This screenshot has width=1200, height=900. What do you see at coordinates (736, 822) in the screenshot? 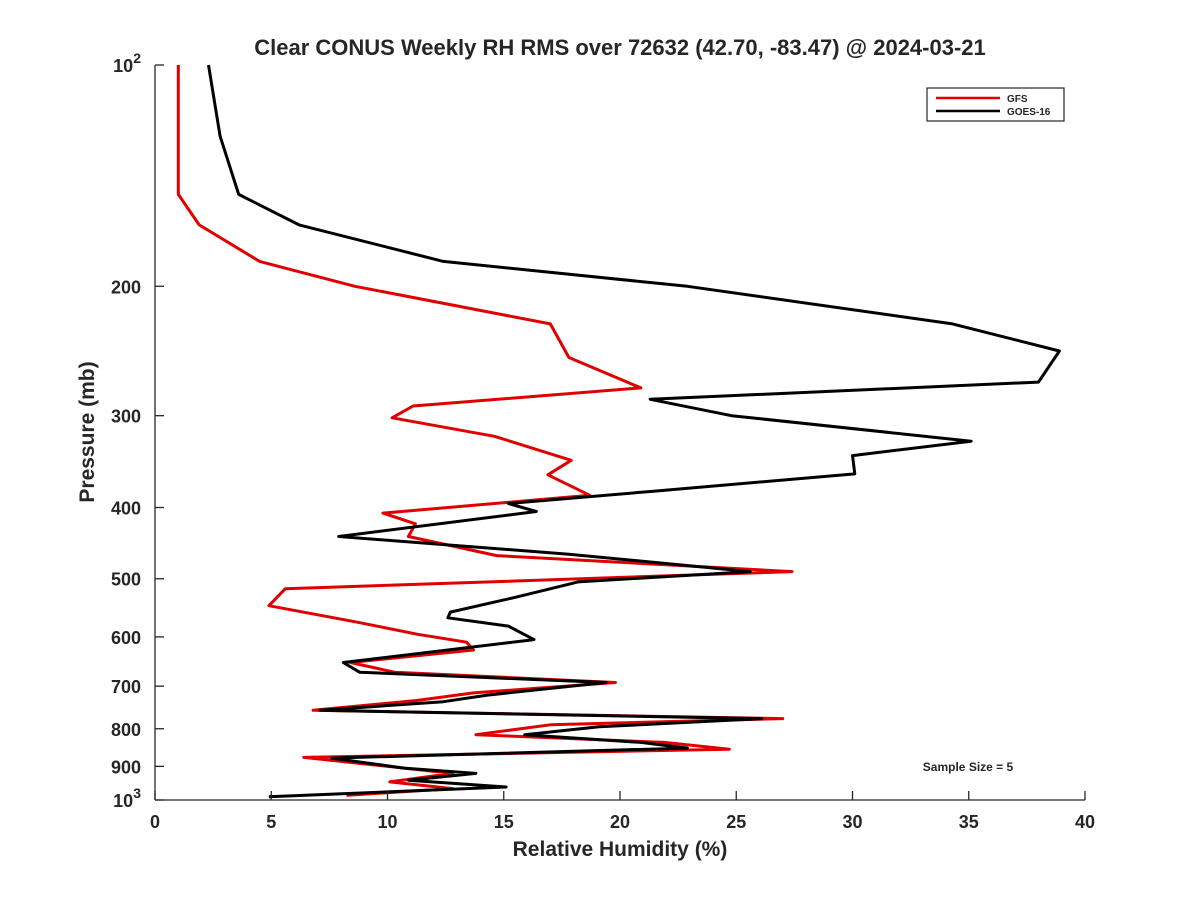
I see `x-tick-label: 25` at bounding box center [736, 822].